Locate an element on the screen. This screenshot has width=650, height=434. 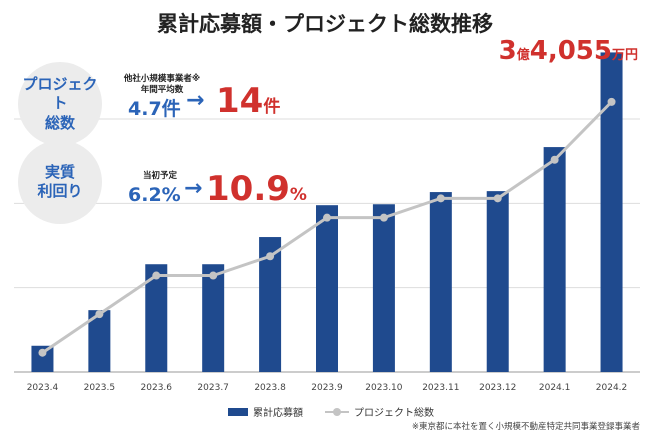
total-unit: 万円 is located at coordinates (624, 55).